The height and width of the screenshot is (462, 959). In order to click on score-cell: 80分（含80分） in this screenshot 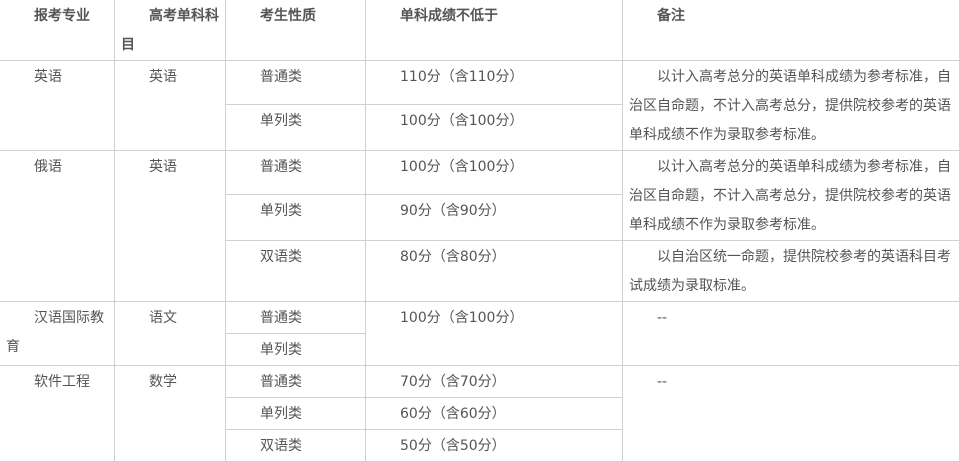, I will do `click(494, 271)`.